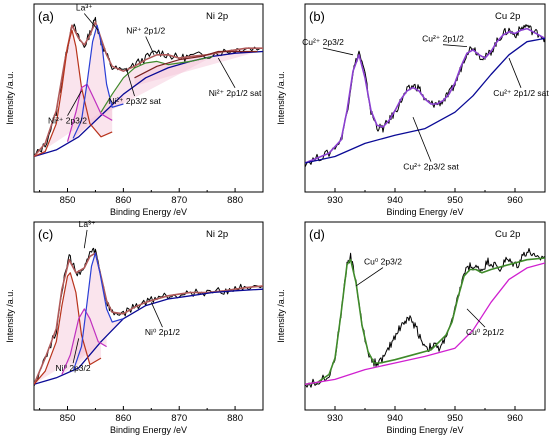 This screenshot has height=435, width=550. I want to click on peak-annotation: Ni²⁺ 2p1/2 sat, so click(235, 93).